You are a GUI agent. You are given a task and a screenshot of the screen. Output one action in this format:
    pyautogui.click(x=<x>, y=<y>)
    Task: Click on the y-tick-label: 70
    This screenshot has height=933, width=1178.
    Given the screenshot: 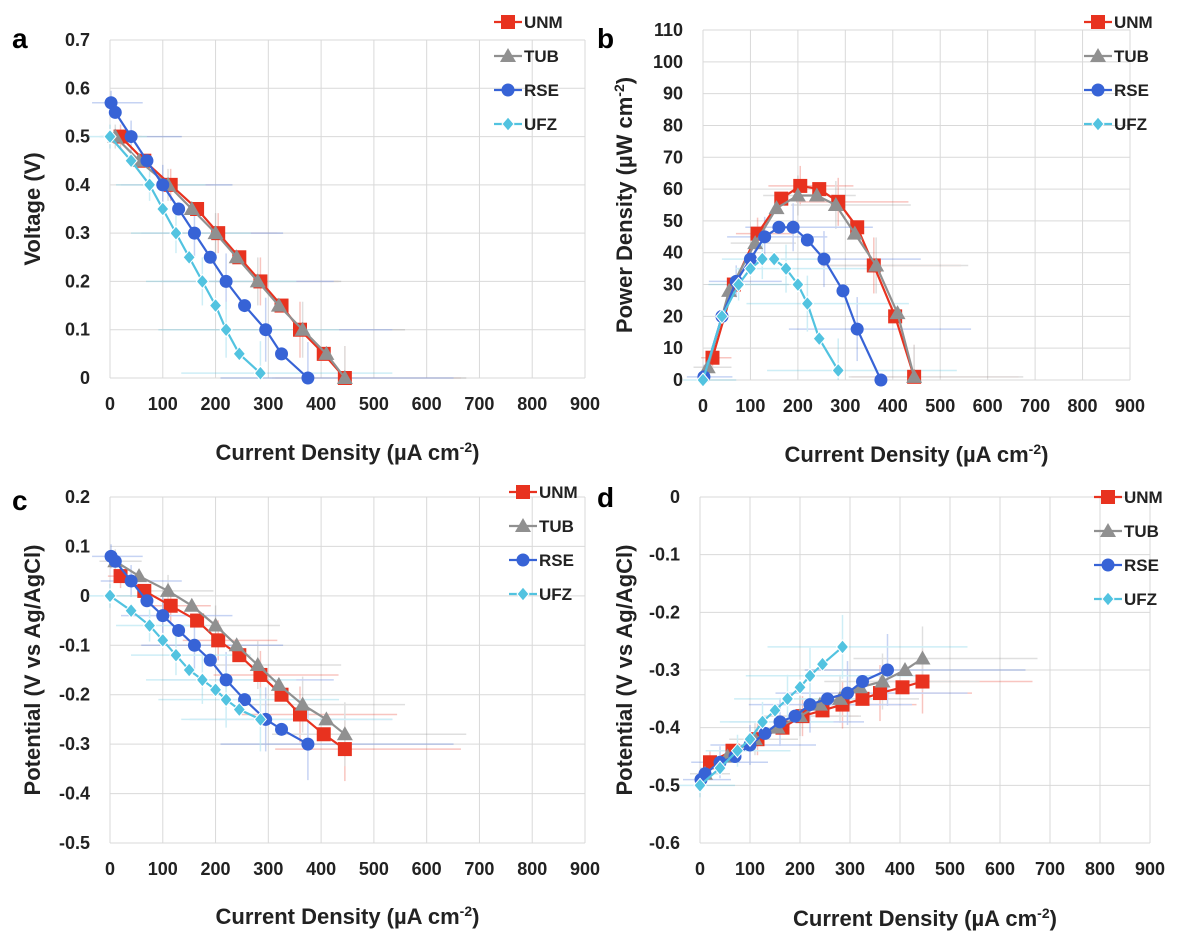 What is the action you would take?
    pyautogui.click(x=673, y=157)
    